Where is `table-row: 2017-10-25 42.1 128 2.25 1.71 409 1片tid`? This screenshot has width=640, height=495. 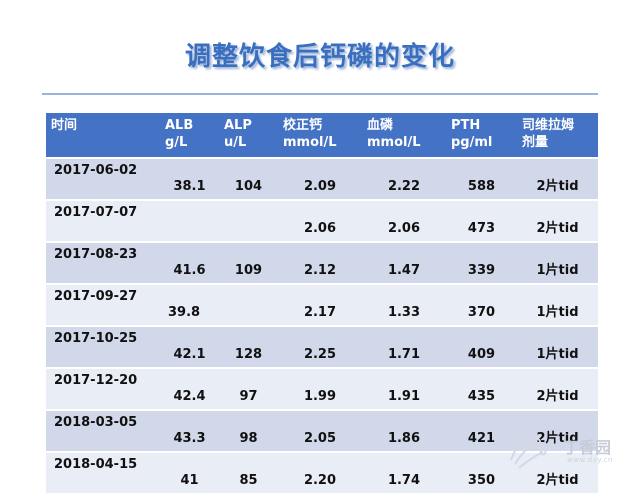 table-row: 2017-10-25 42.1 128 2.25 1.71 409 1片tid is located at coordinates (322, 347).